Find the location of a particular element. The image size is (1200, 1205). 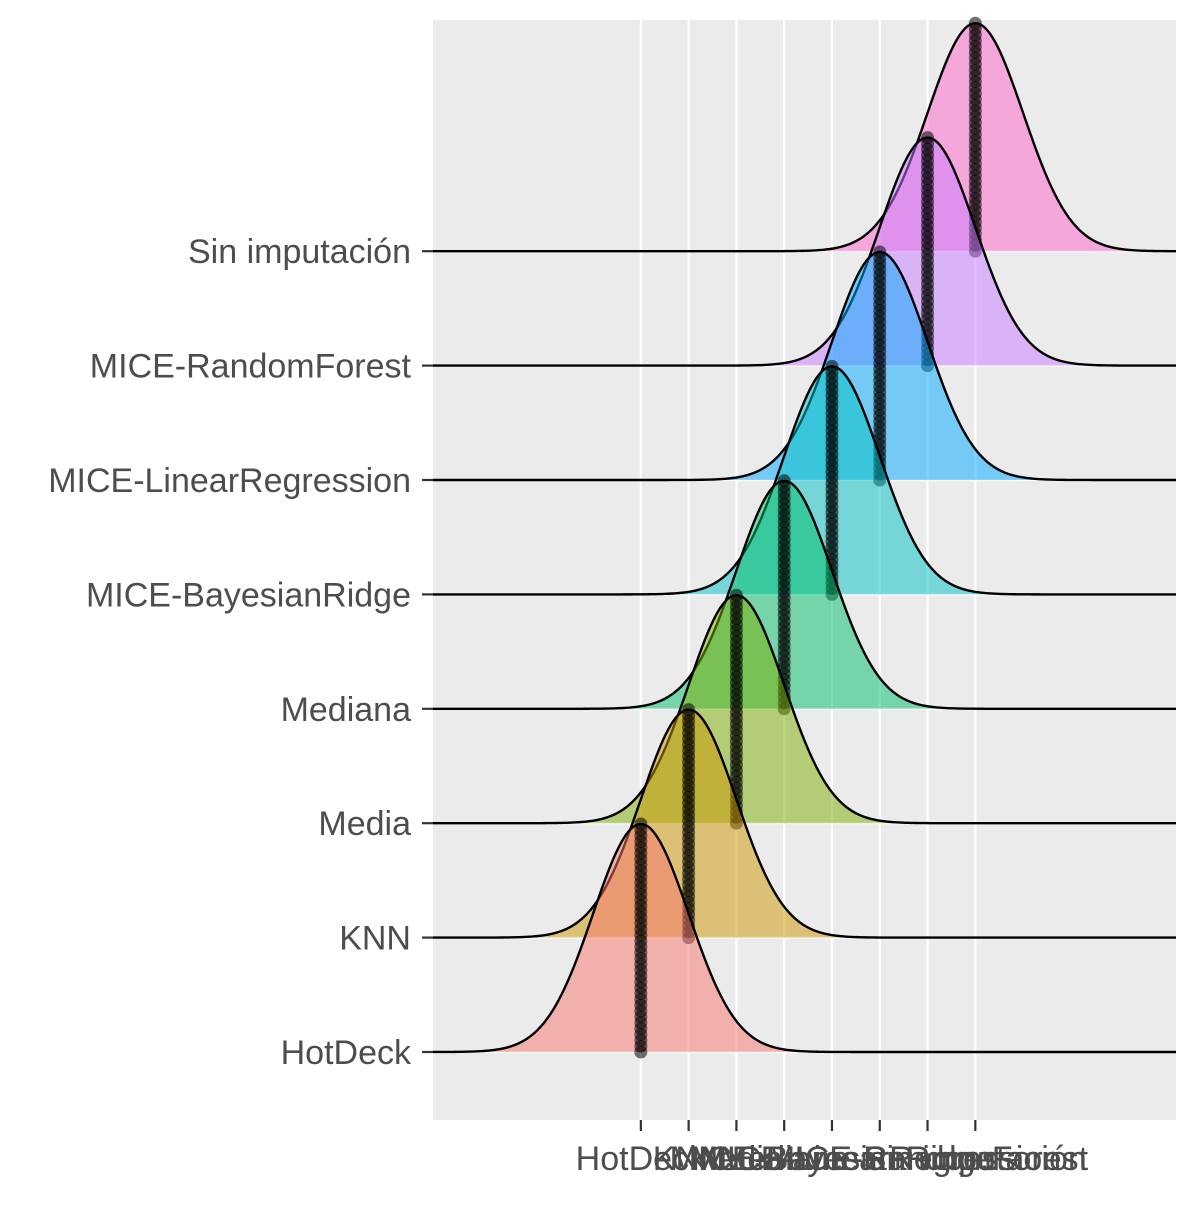

ridge-outline-media is located at coordinates (804, 709).